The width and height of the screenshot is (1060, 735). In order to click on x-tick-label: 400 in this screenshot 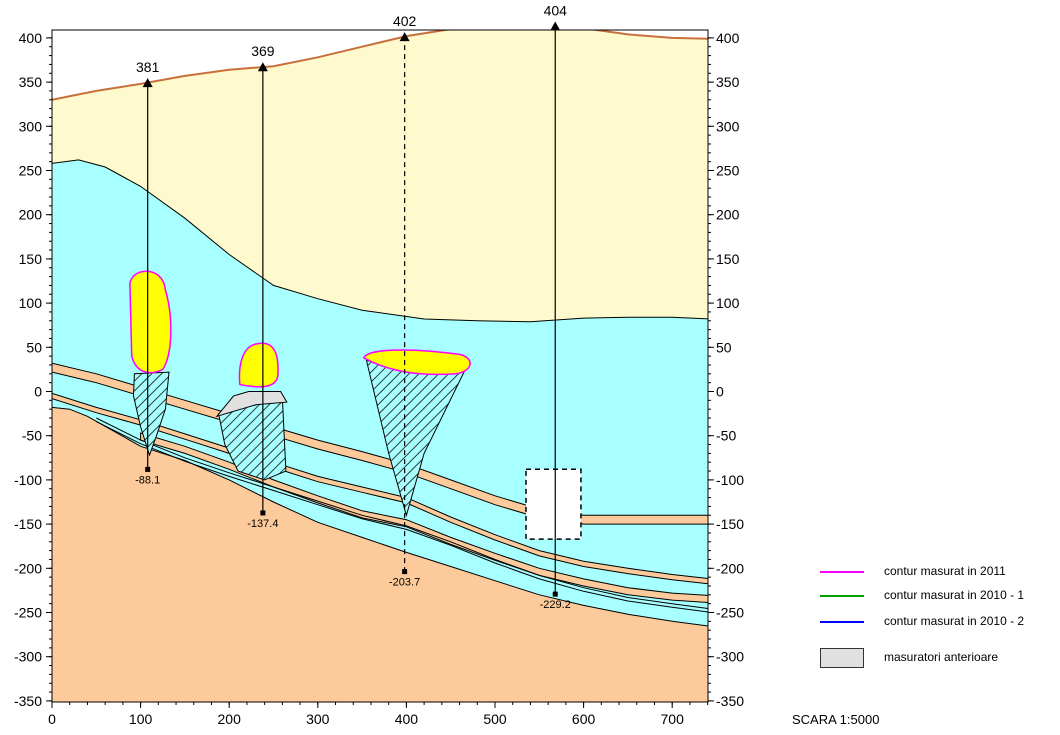, I will do `click(407, 719)`.